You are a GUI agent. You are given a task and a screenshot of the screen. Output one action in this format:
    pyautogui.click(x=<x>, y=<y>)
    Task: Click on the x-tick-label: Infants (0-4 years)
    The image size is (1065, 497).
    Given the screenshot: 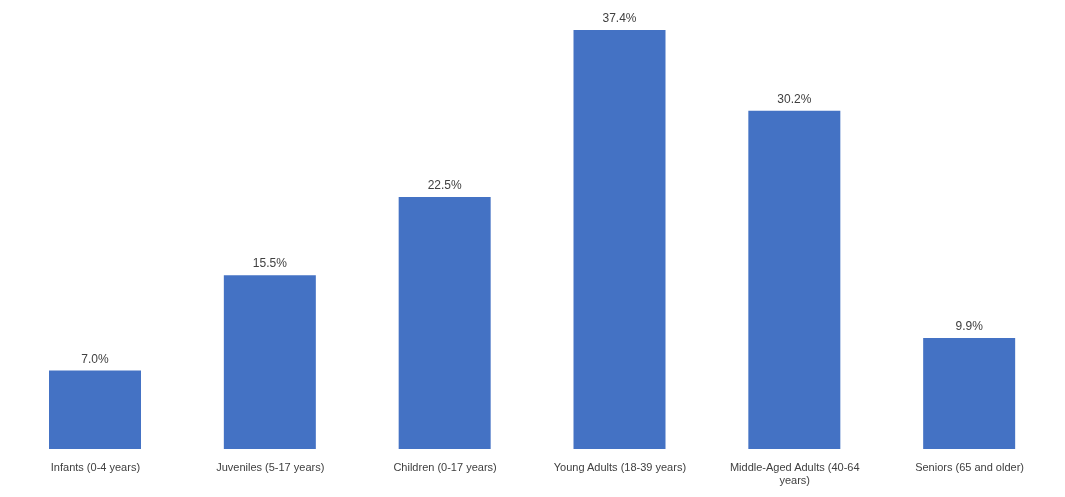 What is the action you would take?
    pyautogui.click(x=95, y=467)
    